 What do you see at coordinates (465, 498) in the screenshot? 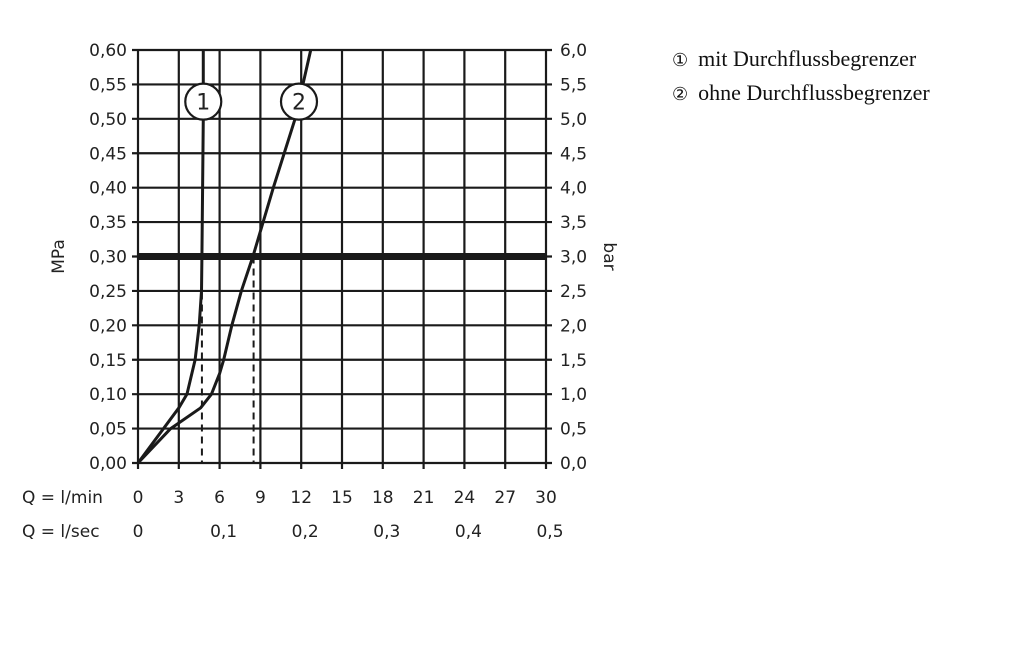
I see `x-tick-label: 24` at bounding box center [465, 498].